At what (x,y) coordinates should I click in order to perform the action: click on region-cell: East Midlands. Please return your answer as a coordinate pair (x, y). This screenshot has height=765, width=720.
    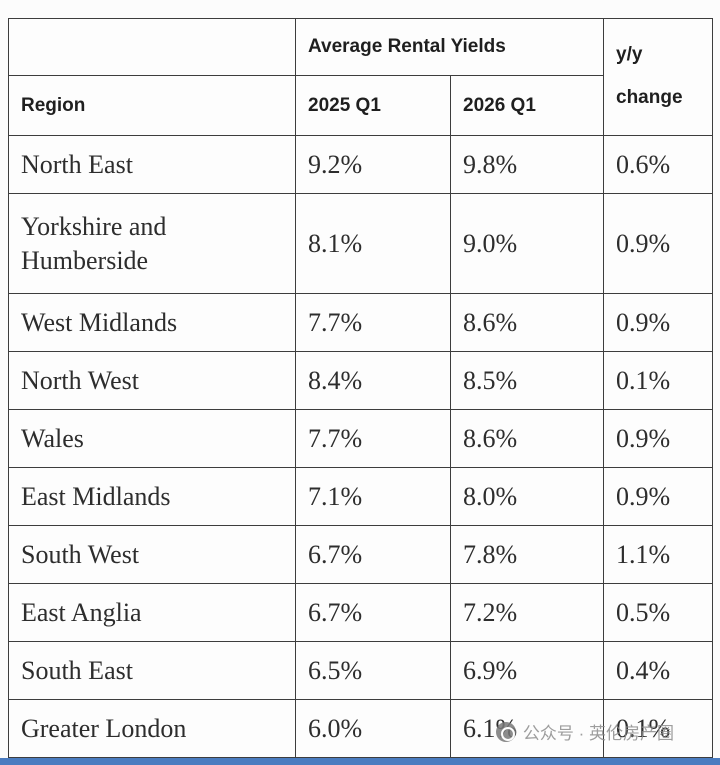
    Looking at the image, I should click on (152, 496).